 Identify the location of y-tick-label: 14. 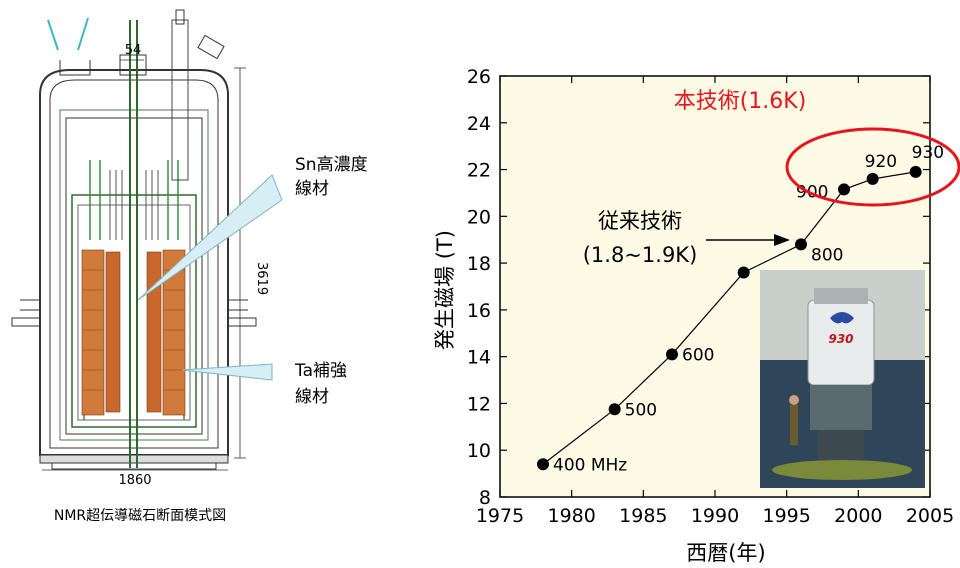
(479, 358).